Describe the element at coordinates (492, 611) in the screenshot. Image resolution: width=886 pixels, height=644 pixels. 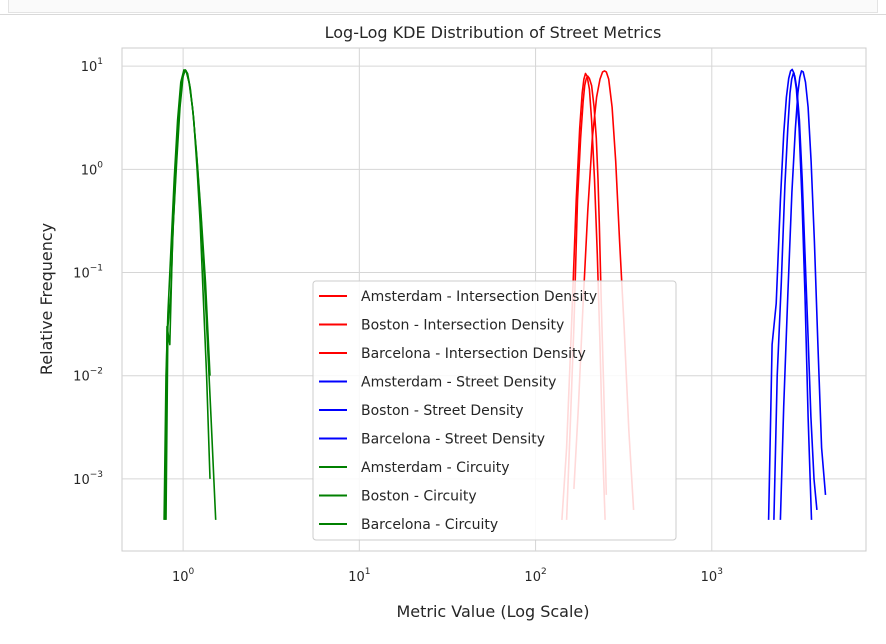
I see `x-axis-label: Metric Value (Log Scale)` at that location.